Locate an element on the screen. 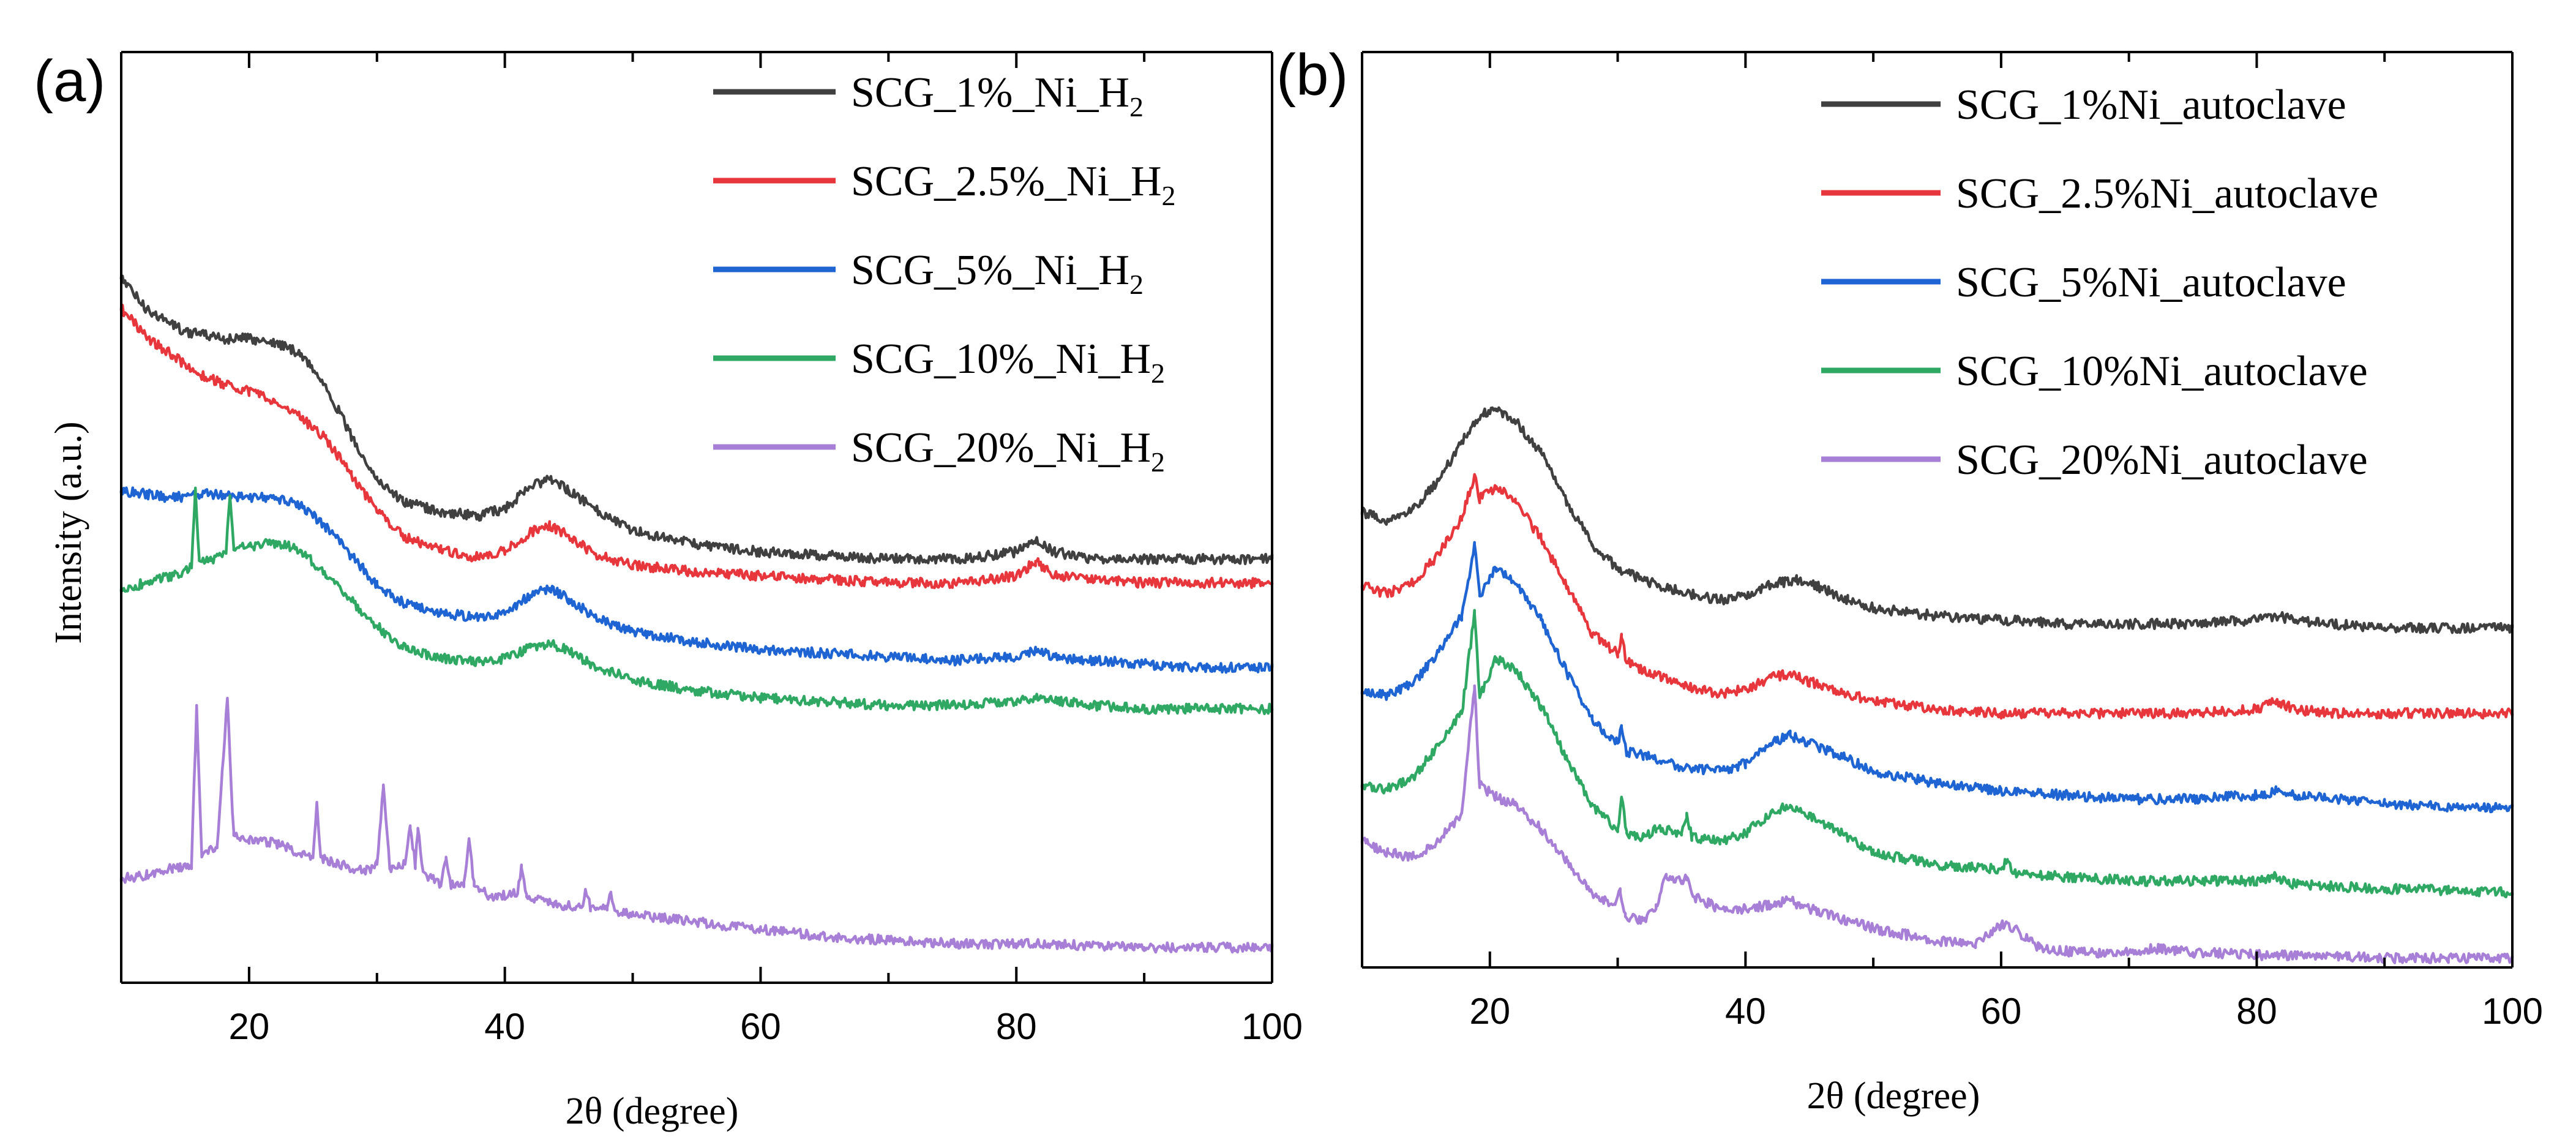 The height and width of the screenshot is (1145, 2576). legend-label-5: SCG_20%Ni_autoclave is located at coordinates (2162, 460).